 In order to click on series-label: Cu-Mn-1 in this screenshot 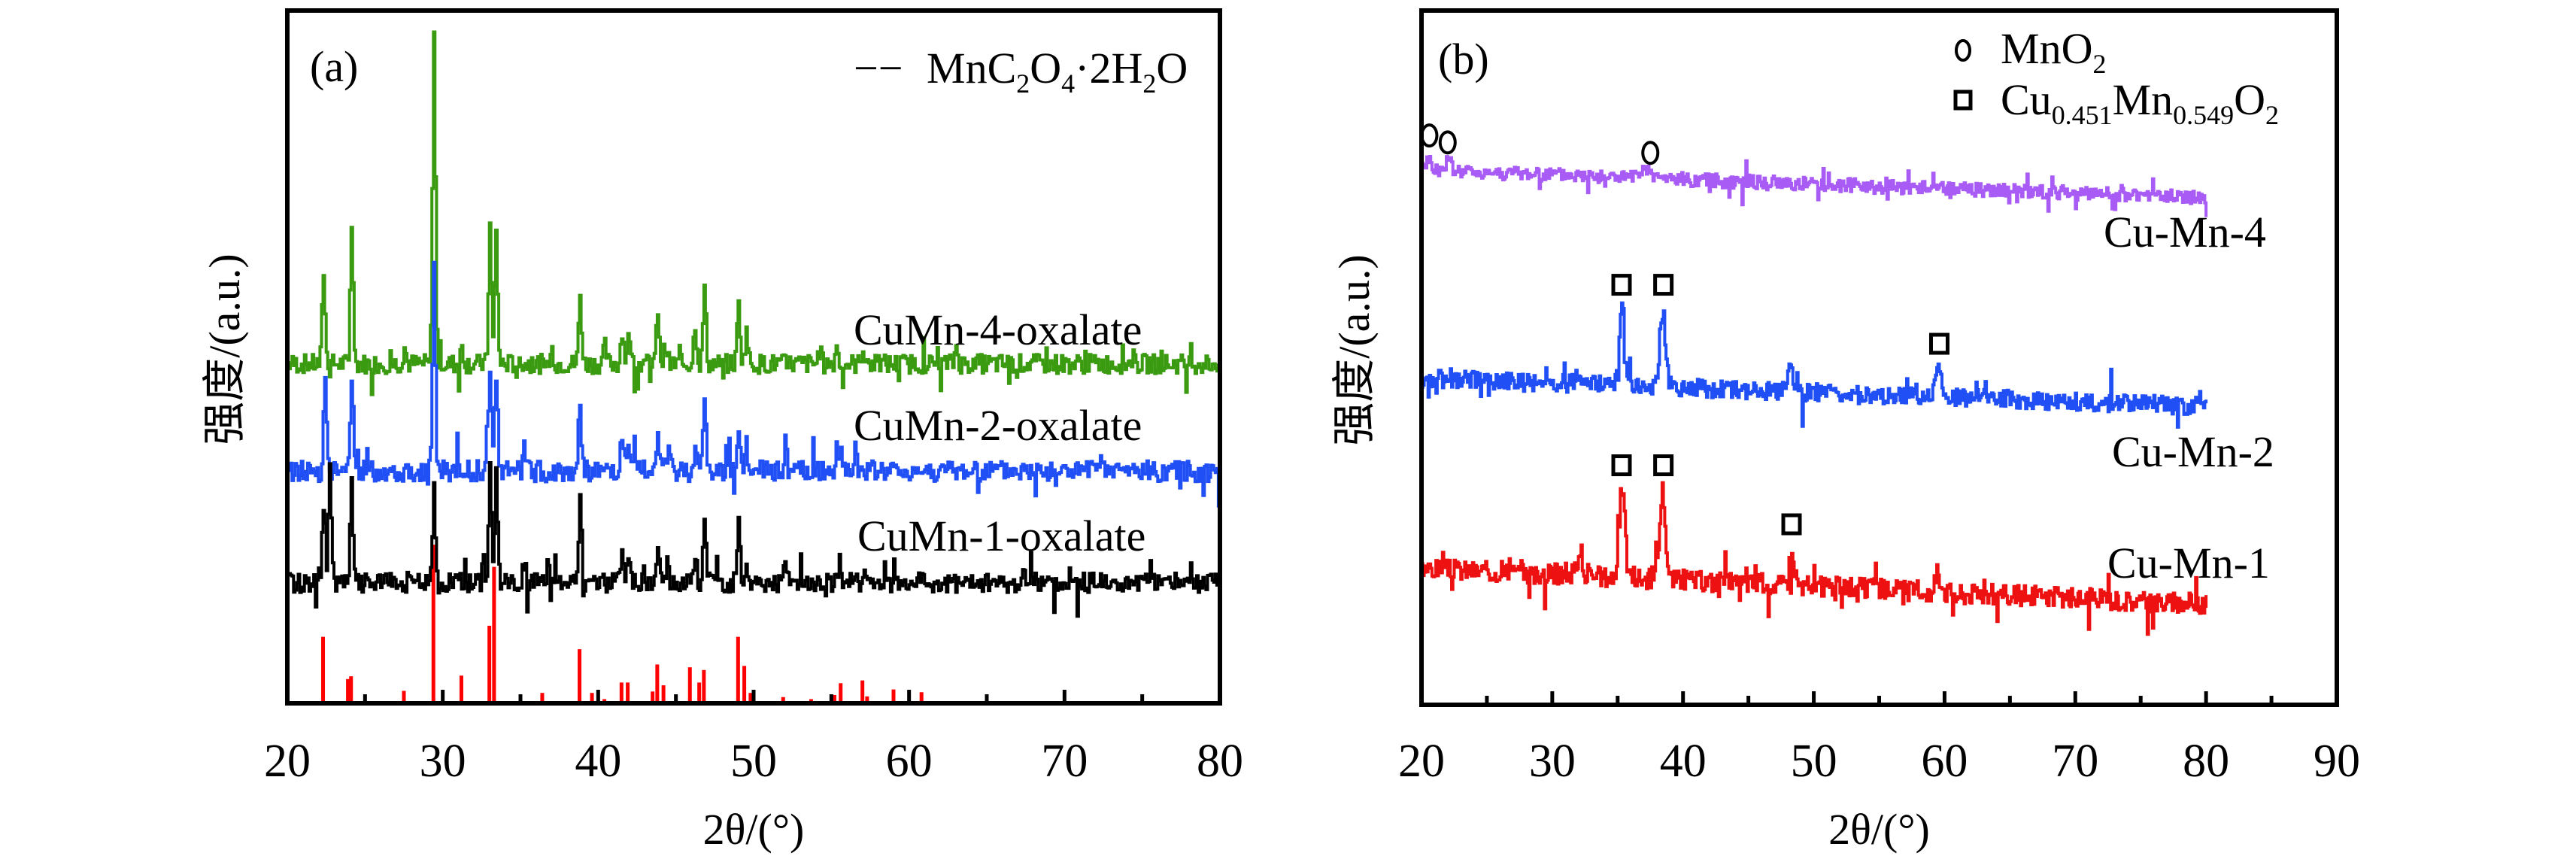, I will do `click(2188, 563)`.